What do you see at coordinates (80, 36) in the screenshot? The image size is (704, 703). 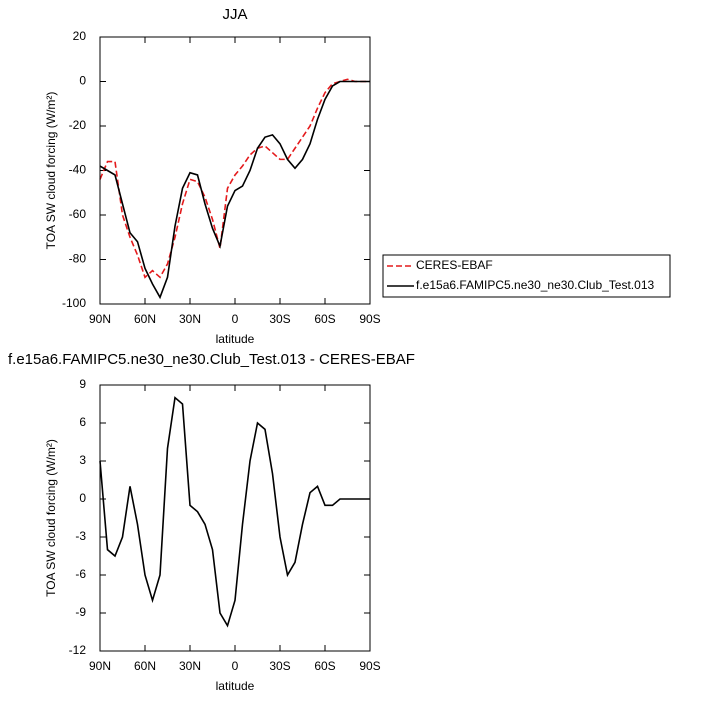 I see `y-tick-label: 20` at bounding box center [80, 36].